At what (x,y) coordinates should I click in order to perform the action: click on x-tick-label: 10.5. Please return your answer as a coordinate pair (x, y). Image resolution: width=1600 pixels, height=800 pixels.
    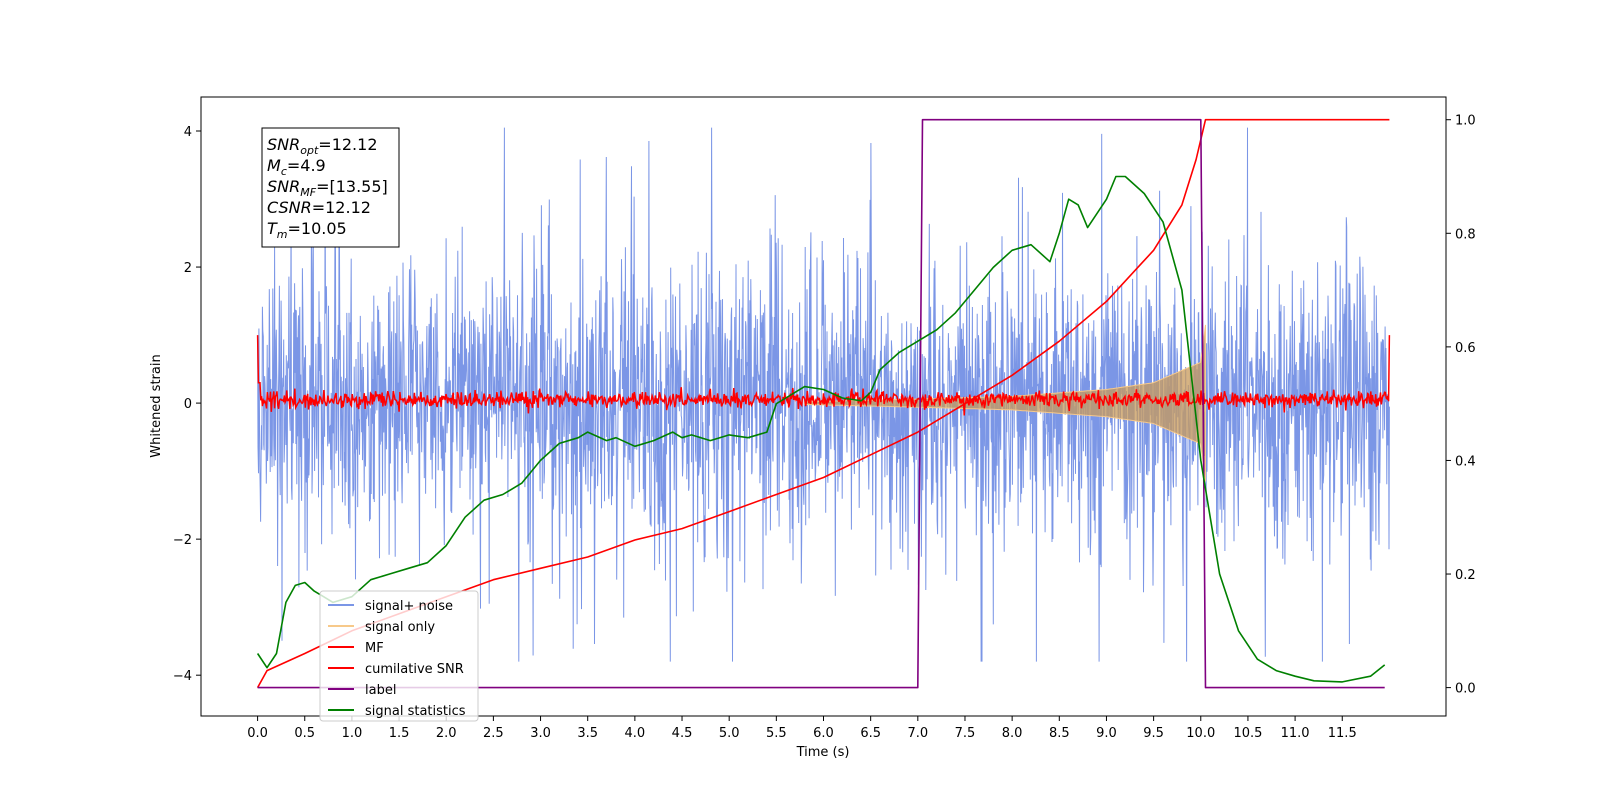
    Looking at the image, I should click on (1247, 733).